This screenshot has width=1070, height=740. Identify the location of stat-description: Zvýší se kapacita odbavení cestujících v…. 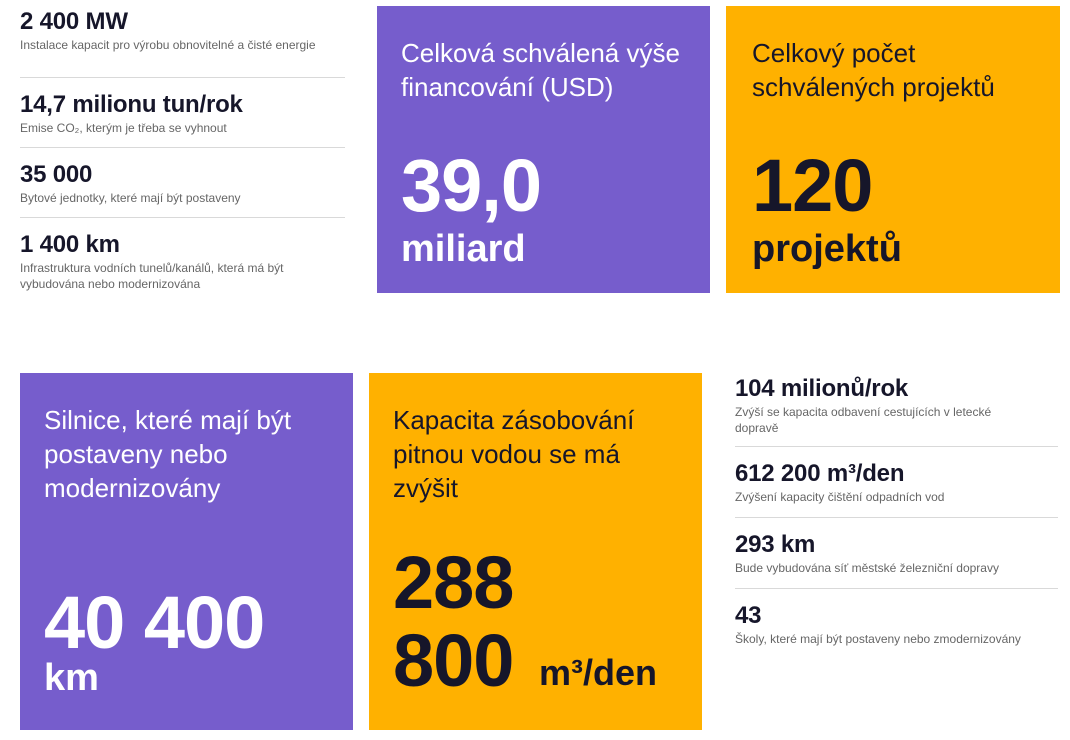
(863, 420).